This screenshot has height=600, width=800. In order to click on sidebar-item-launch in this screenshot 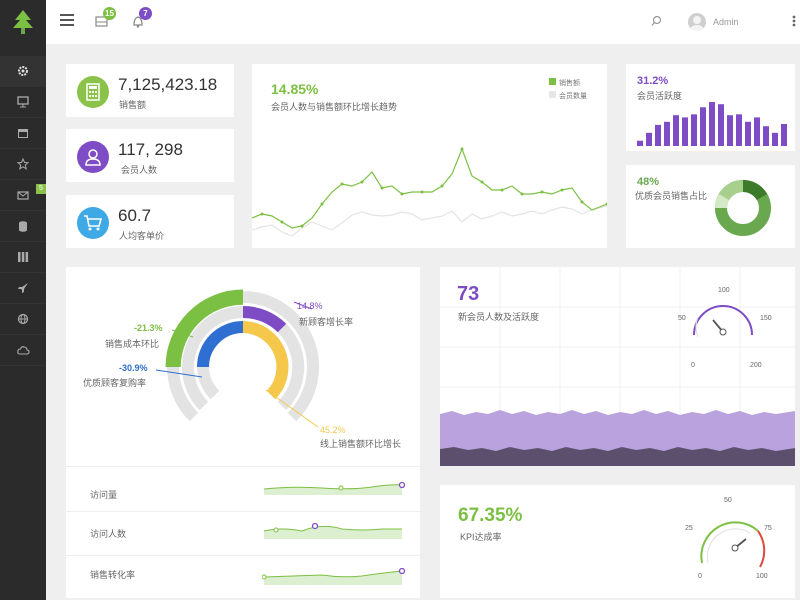, I will do `click(23, 288)`.